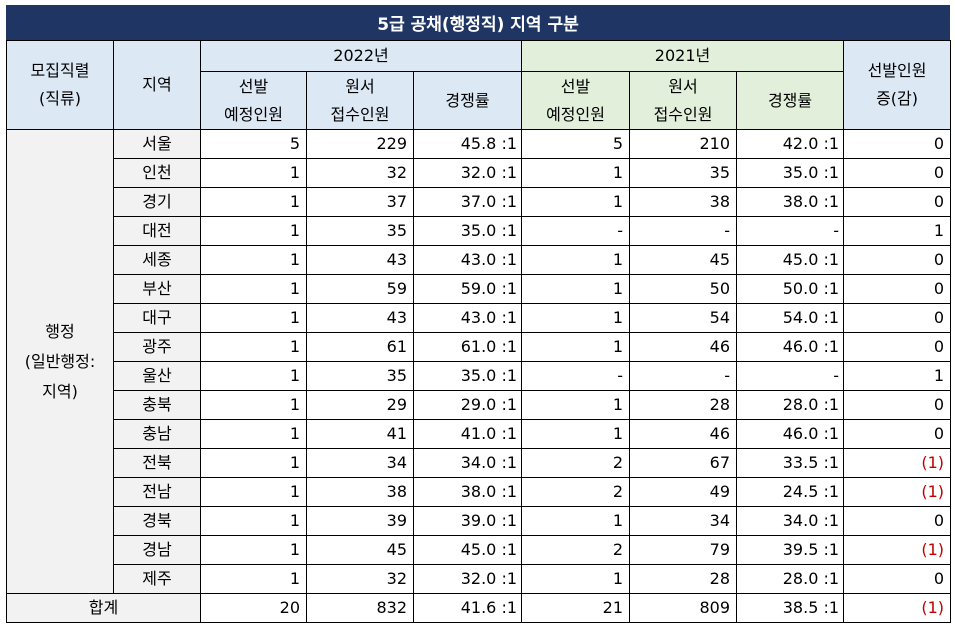 The height and width of the screenshot is (628, 955). Describe the element at coordinates (157, 173) in the screenshot. I see `region-cell: 인천` at that location.